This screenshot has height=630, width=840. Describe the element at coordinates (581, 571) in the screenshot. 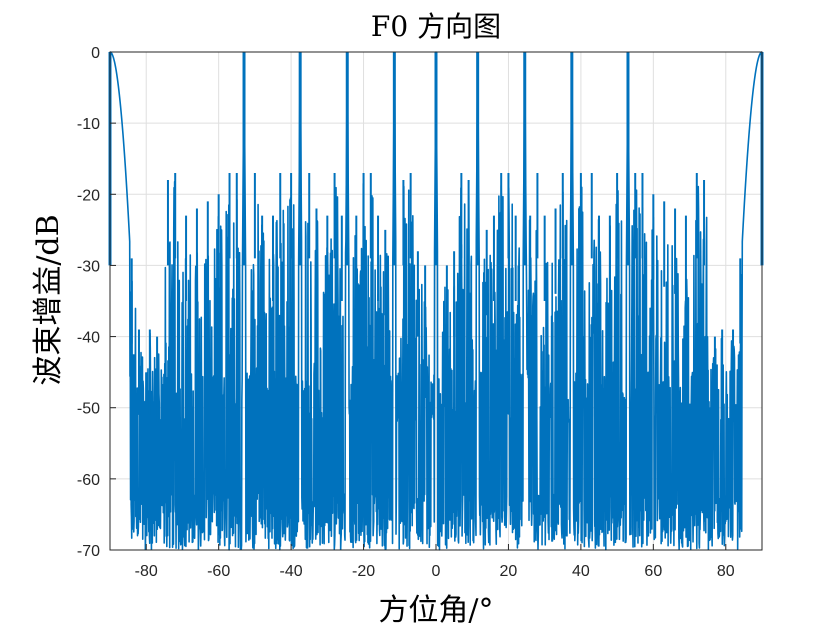

I see `x-tick-label: 40` at that location.